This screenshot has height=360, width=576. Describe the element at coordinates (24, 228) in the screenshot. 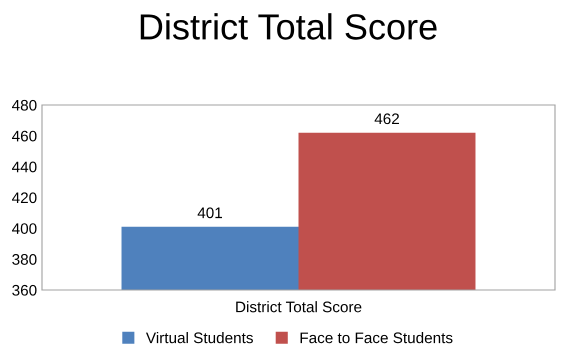

I see `y-tick-label: 400` at that location.